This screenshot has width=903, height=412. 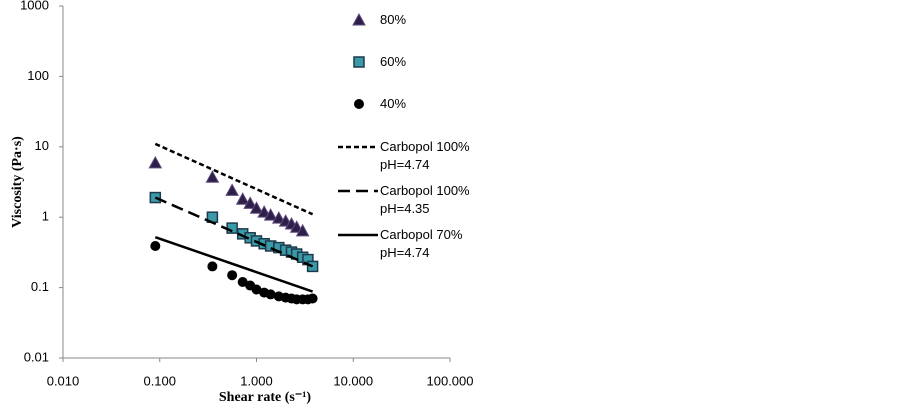 What do you see at coordinates (159, 380) in the screenshot?
I see `x-tick-label: 0.100` at bounding box center [159, 380].